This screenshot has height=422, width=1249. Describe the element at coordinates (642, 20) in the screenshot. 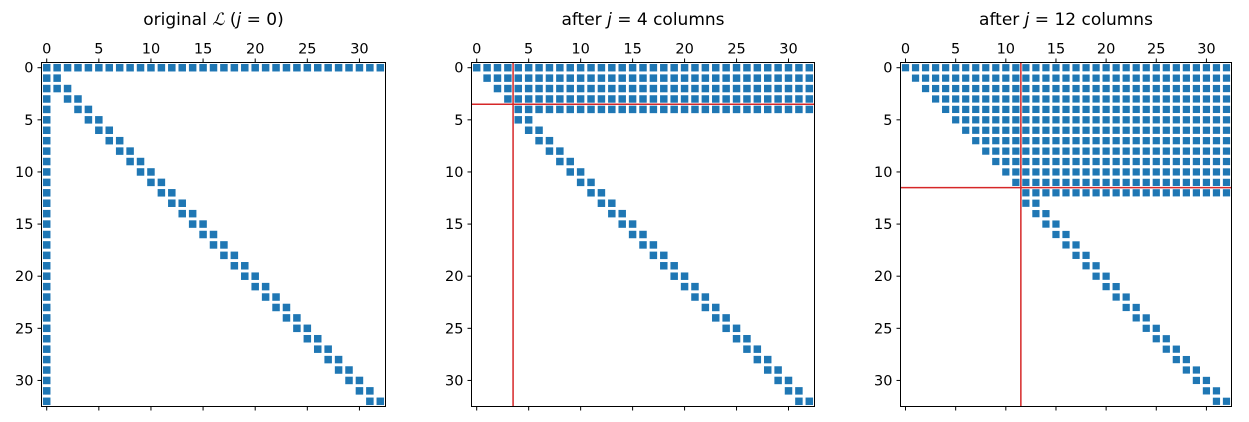

I see `panel-title: after j = 4 columns` at that location.